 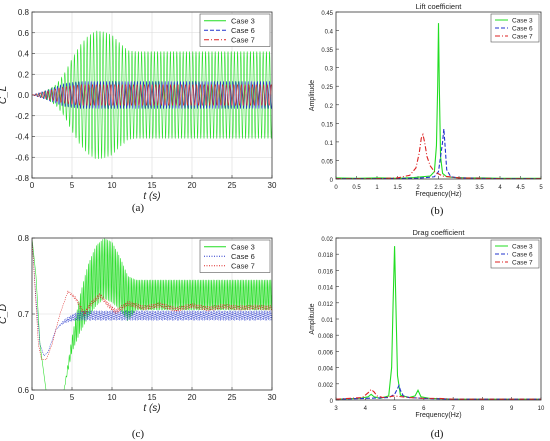 What do you see at coordinates (326, 256) in the screenshot?
I see `y-tick-label: 0.018` at bounding box center [326, 256].